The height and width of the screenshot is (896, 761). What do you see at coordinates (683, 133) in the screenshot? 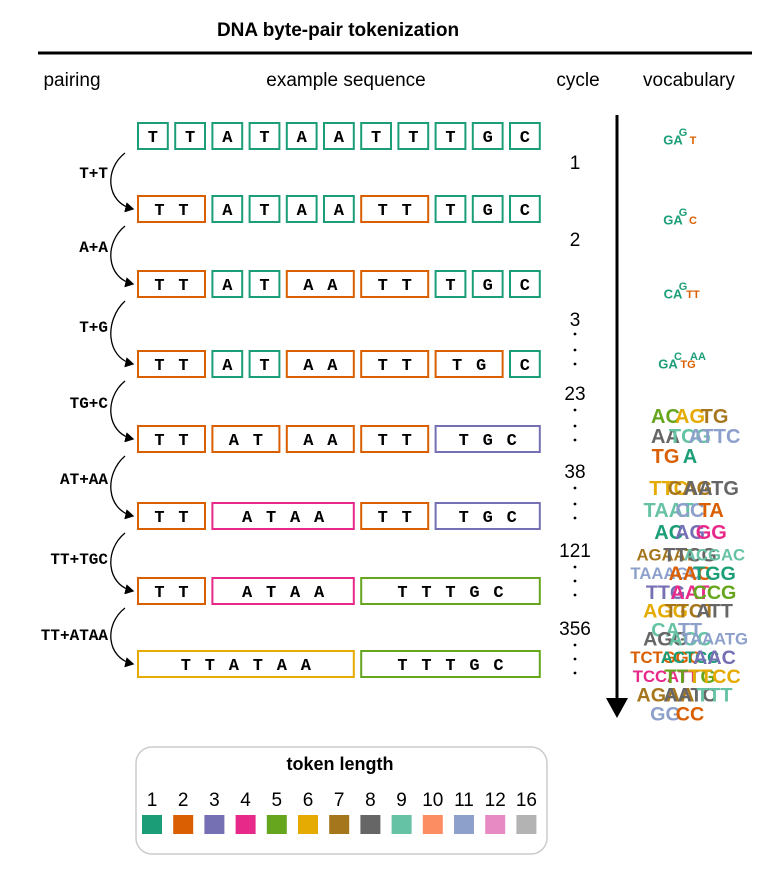
I see `vocab-token: G` at bounding box center [683, 133].